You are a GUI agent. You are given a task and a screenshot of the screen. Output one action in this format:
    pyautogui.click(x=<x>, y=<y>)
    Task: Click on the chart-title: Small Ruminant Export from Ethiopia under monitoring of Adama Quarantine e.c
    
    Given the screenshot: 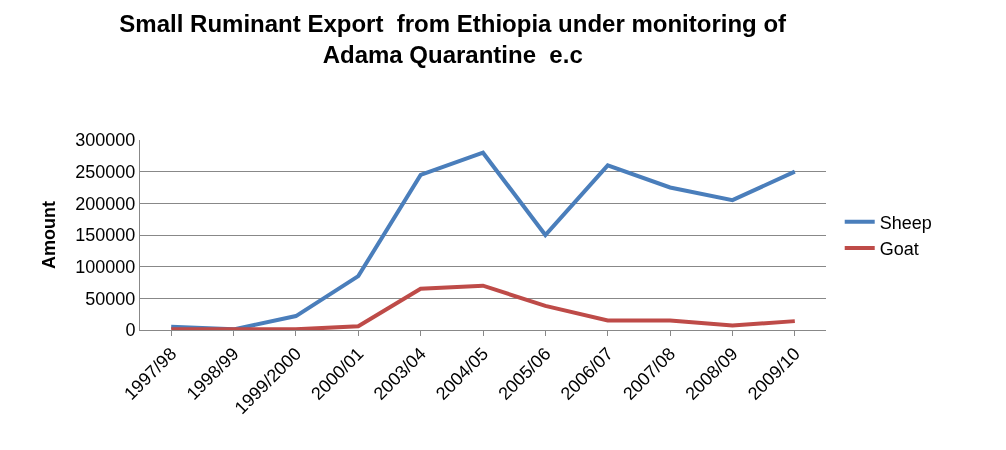 What is the action you would take?
    pyautogui.click(x=453, y=38)
    